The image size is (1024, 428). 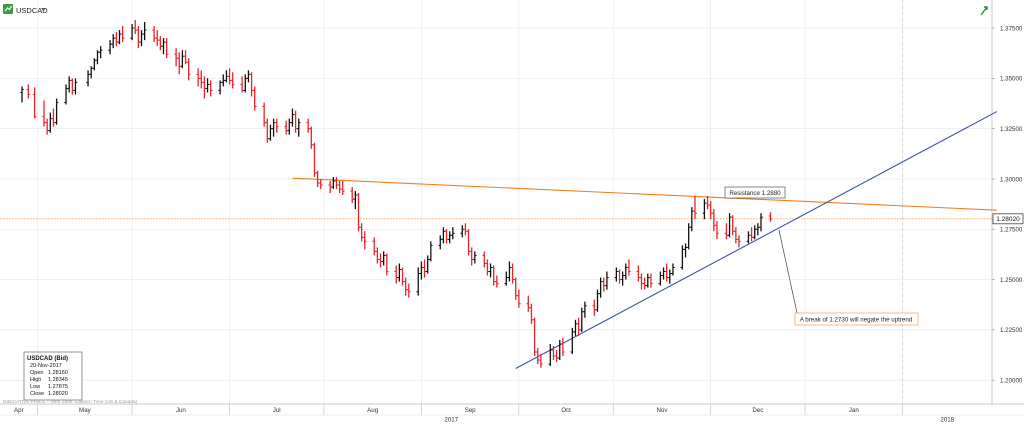 What do you see at coordinates (373, 410) in the screenshot?
I see `month-label: Aug` at bounding box center [373, 410].